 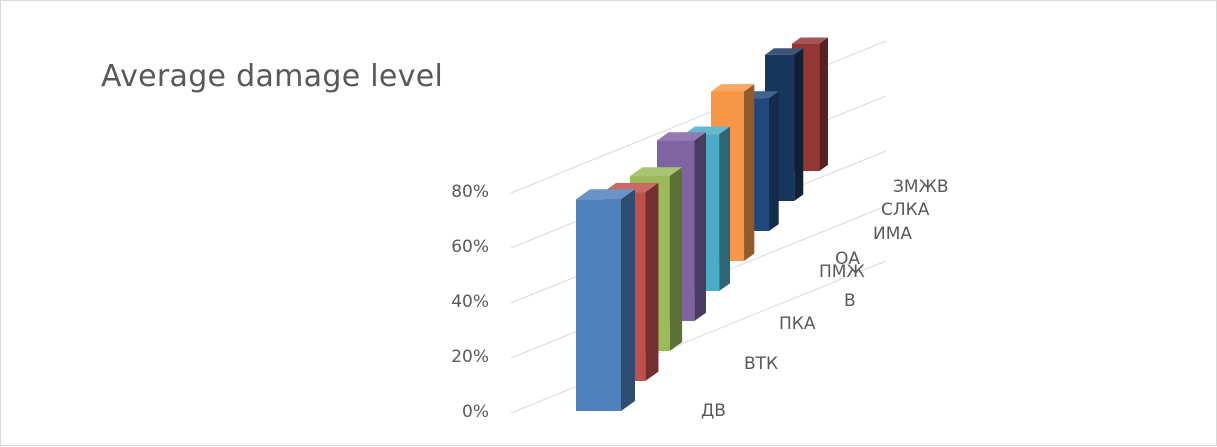 What do you see at coordinates (272, 76) in the screenshot?
I see `chart-title: Average damage level` at bounding box center [272, 76].